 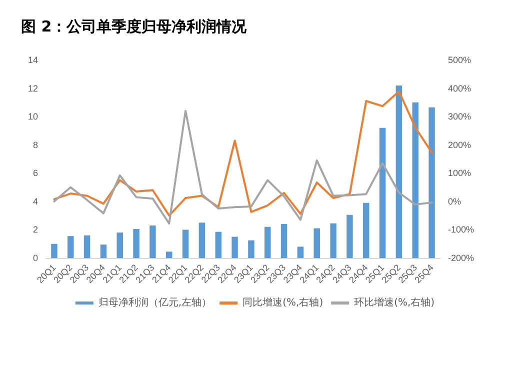 I want to click on y-tick-label: 8, so click(x=35, y=145).